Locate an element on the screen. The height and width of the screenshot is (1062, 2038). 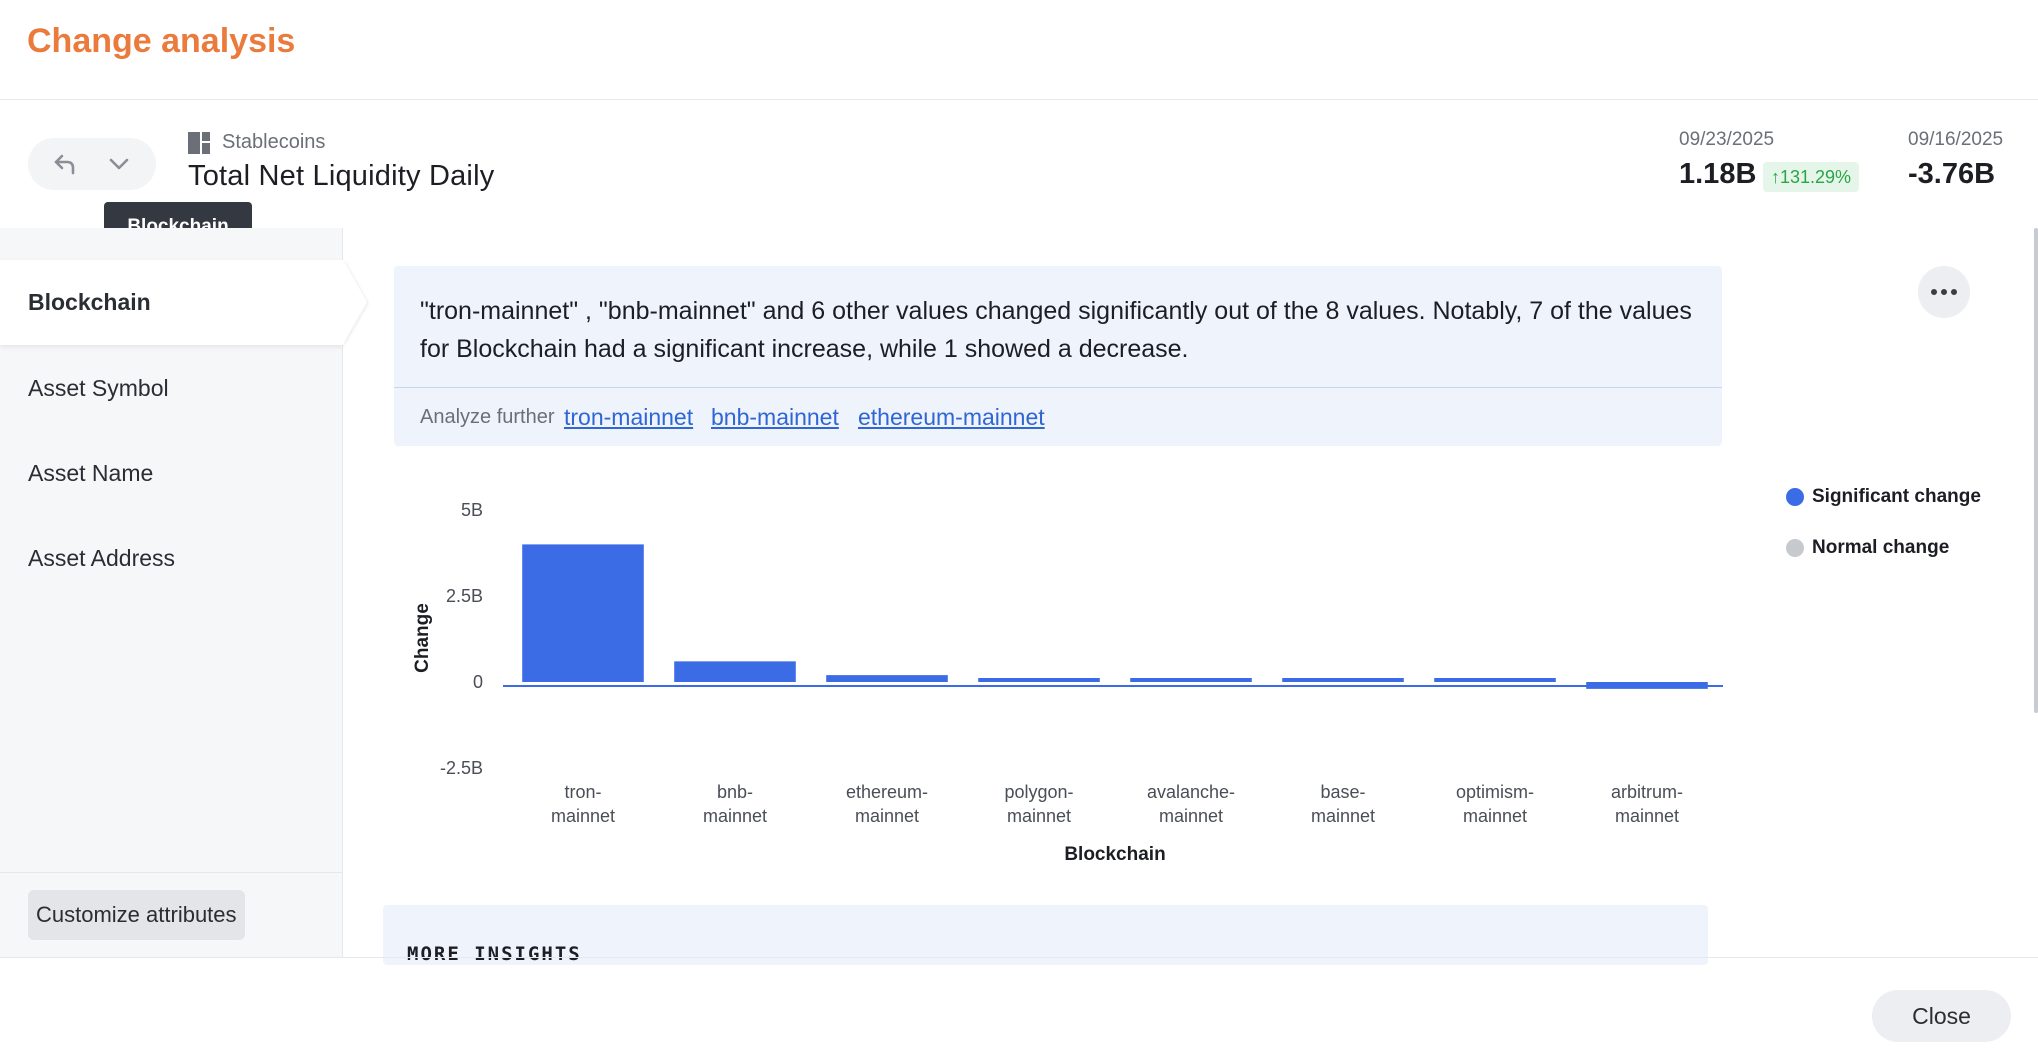
more-horizontal-icon is located at coordinates (1944, 292).